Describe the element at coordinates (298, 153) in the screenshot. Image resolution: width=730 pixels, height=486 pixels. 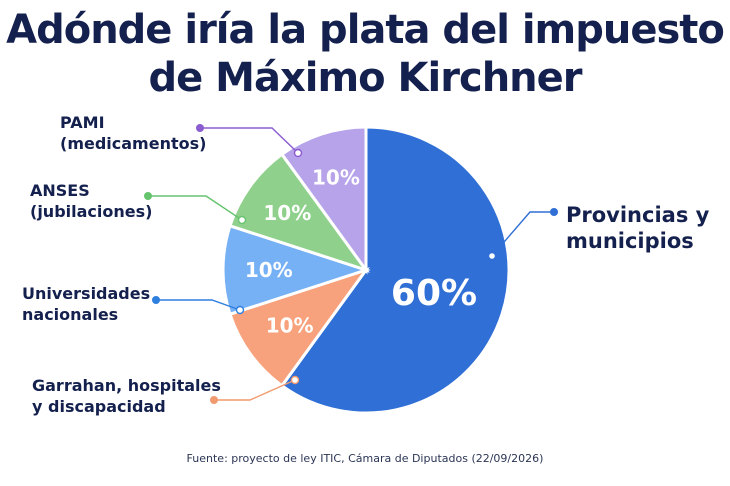
I see `leader-end-pami` at that location.